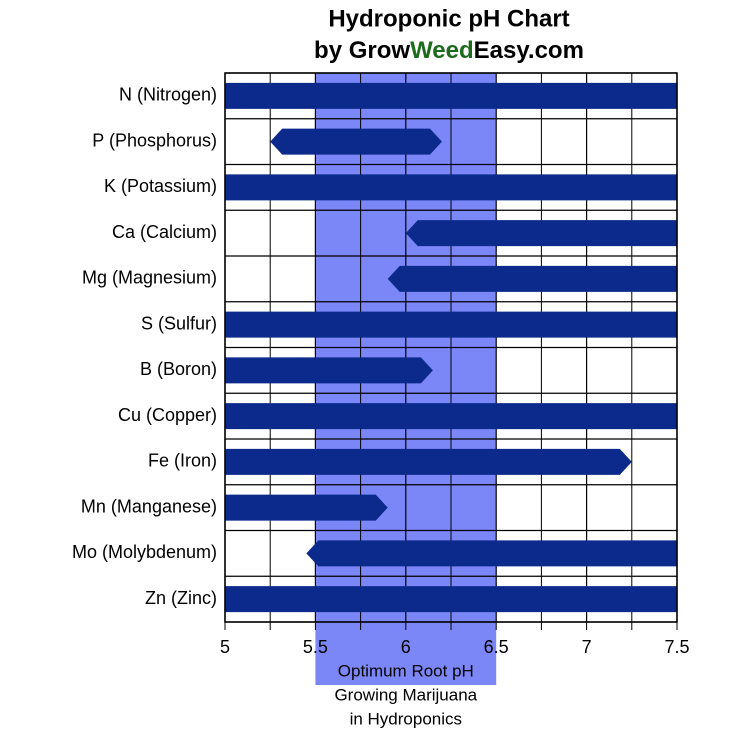 The image size is (750, 750). What do you see at coordinates (149, 506) in the screenshot?
I see `y-tick-label: Mn (Manganese)` at bounding box center [149, 506].